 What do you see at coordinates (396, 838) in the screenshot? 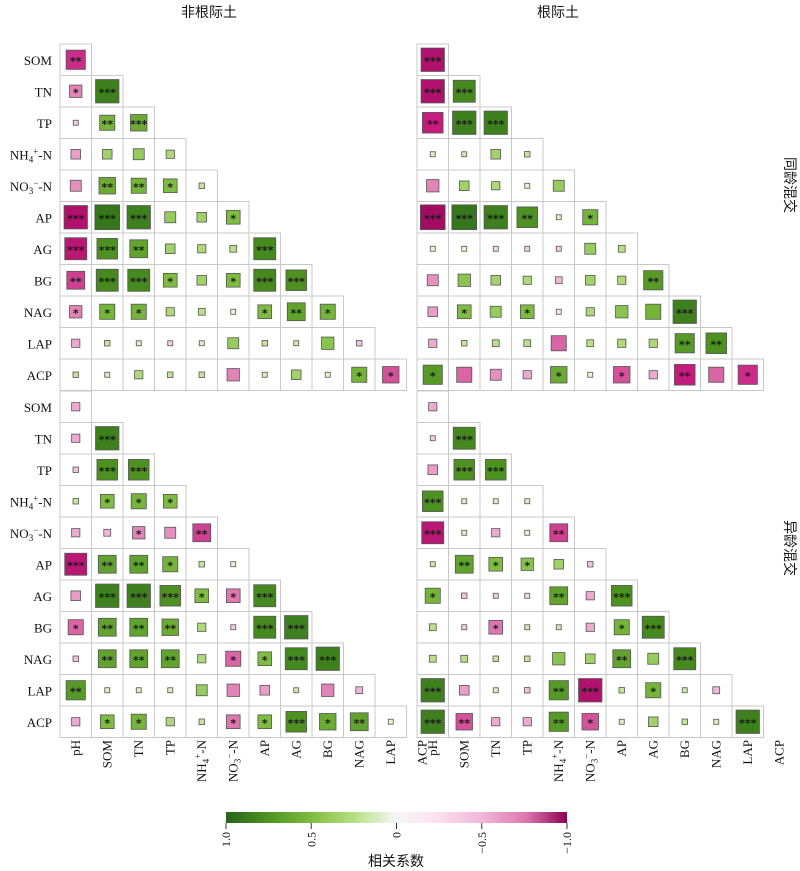
I see `colorbar-ticks: 1.0 0.5 0 −0.5 −1.0` at bounding box center [396, 838].